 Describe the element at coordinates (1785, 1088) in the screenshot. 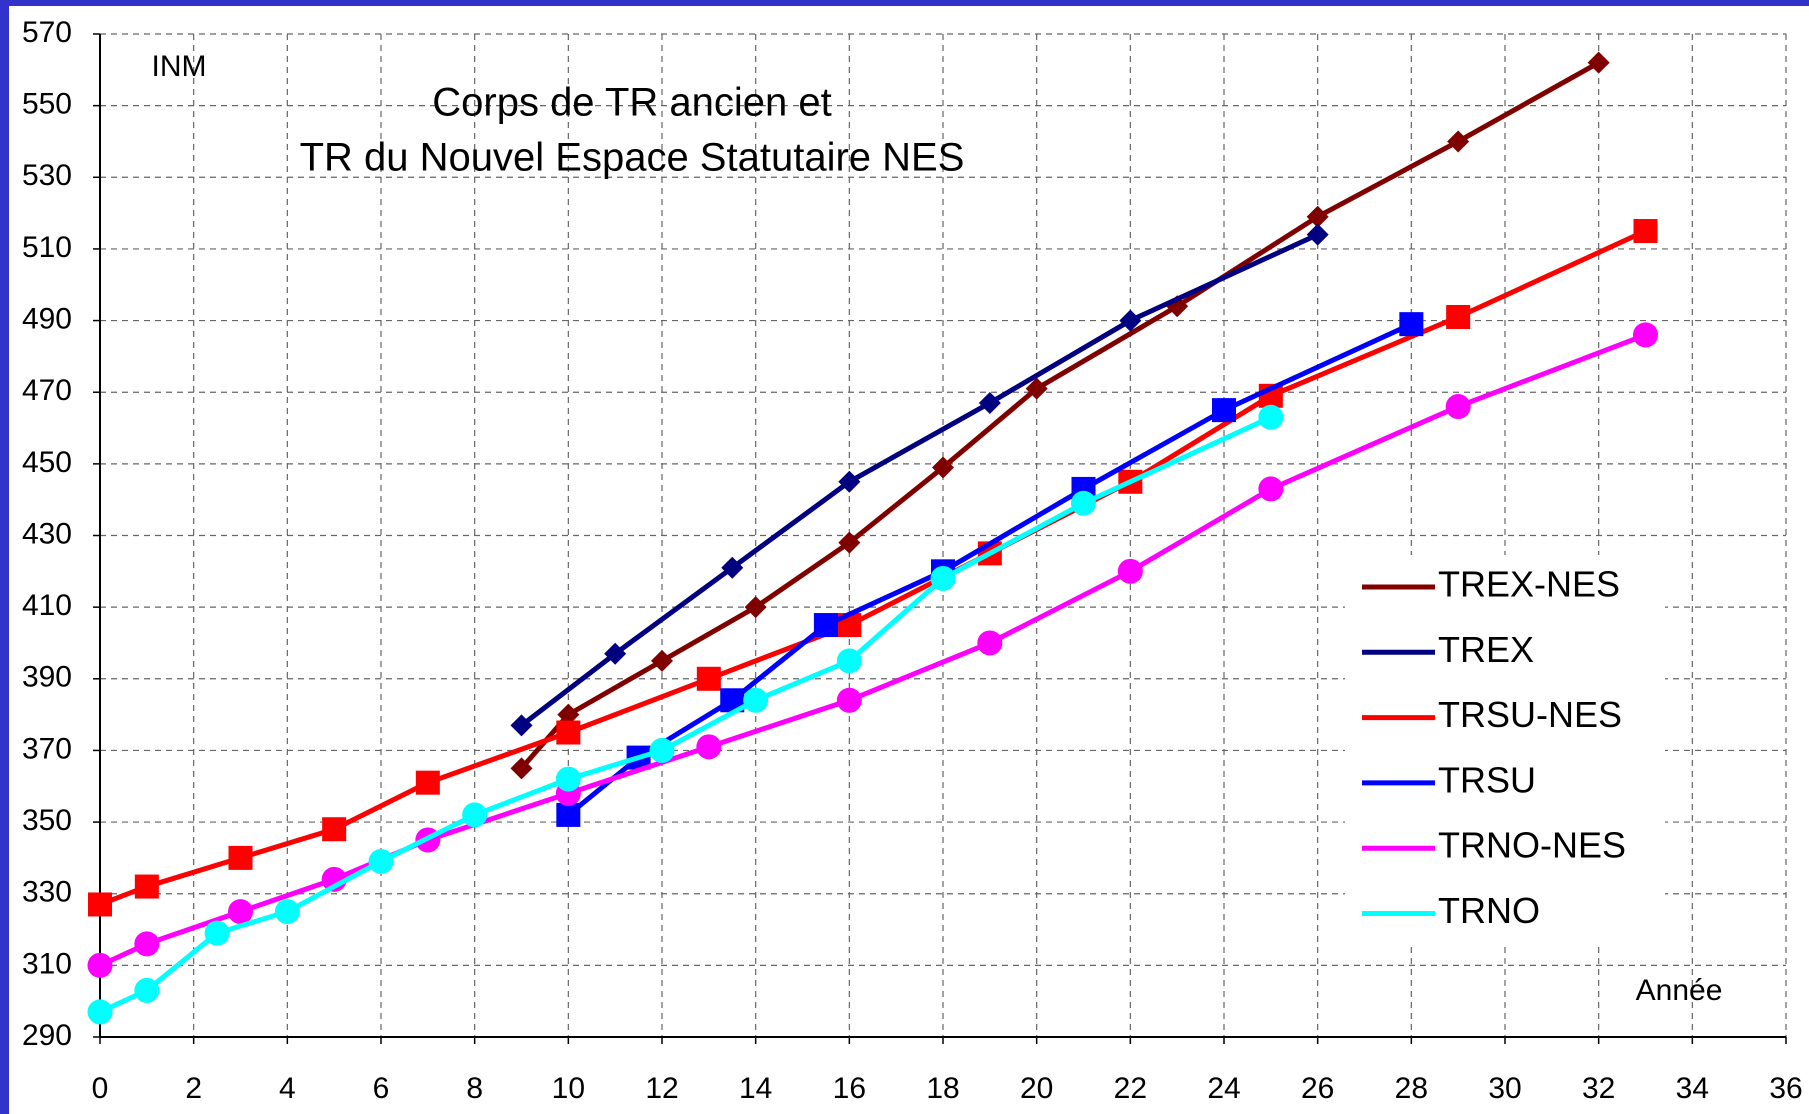

I see `x-tick-label: 36` at that location.